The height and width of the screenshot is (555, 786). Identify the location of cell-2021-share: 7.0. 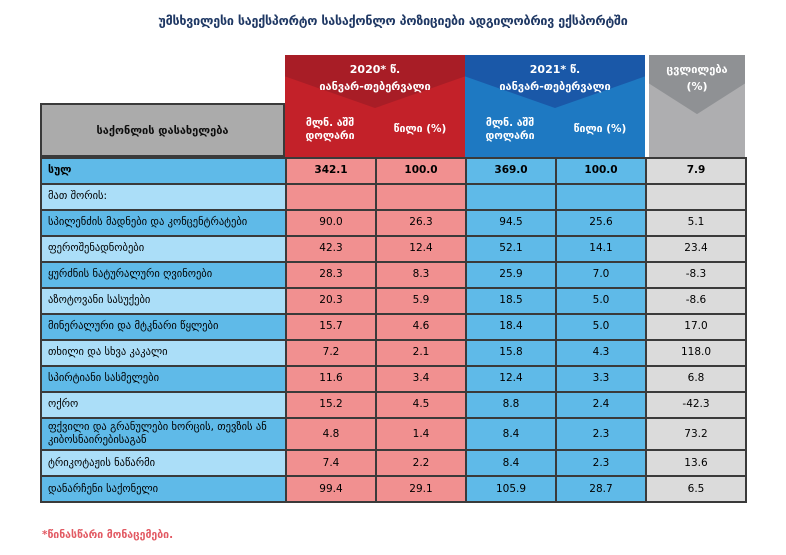
(601, 275).